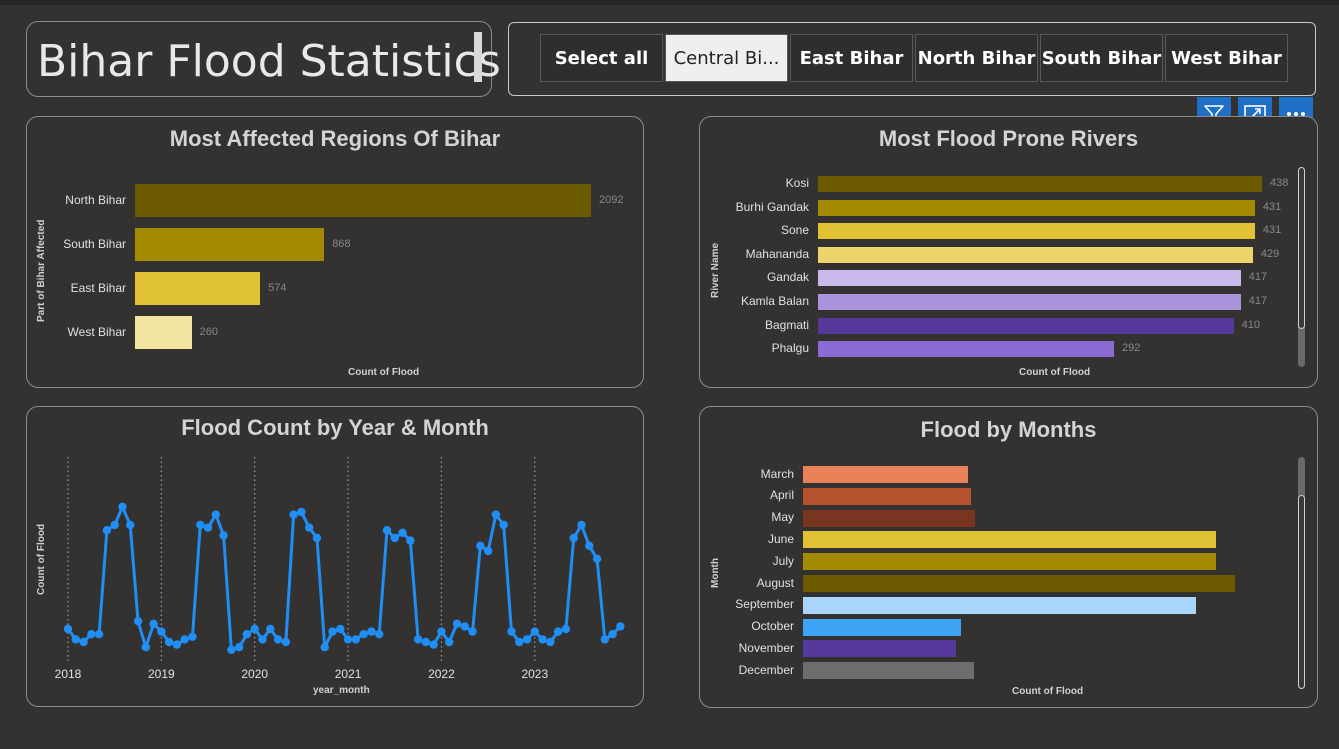 The height and width of the screenshot is (749, 1339). What do you see at coordinates (887, 496) in the screenshot?
I see `months-bar-april` at bounding box center [887, 496].